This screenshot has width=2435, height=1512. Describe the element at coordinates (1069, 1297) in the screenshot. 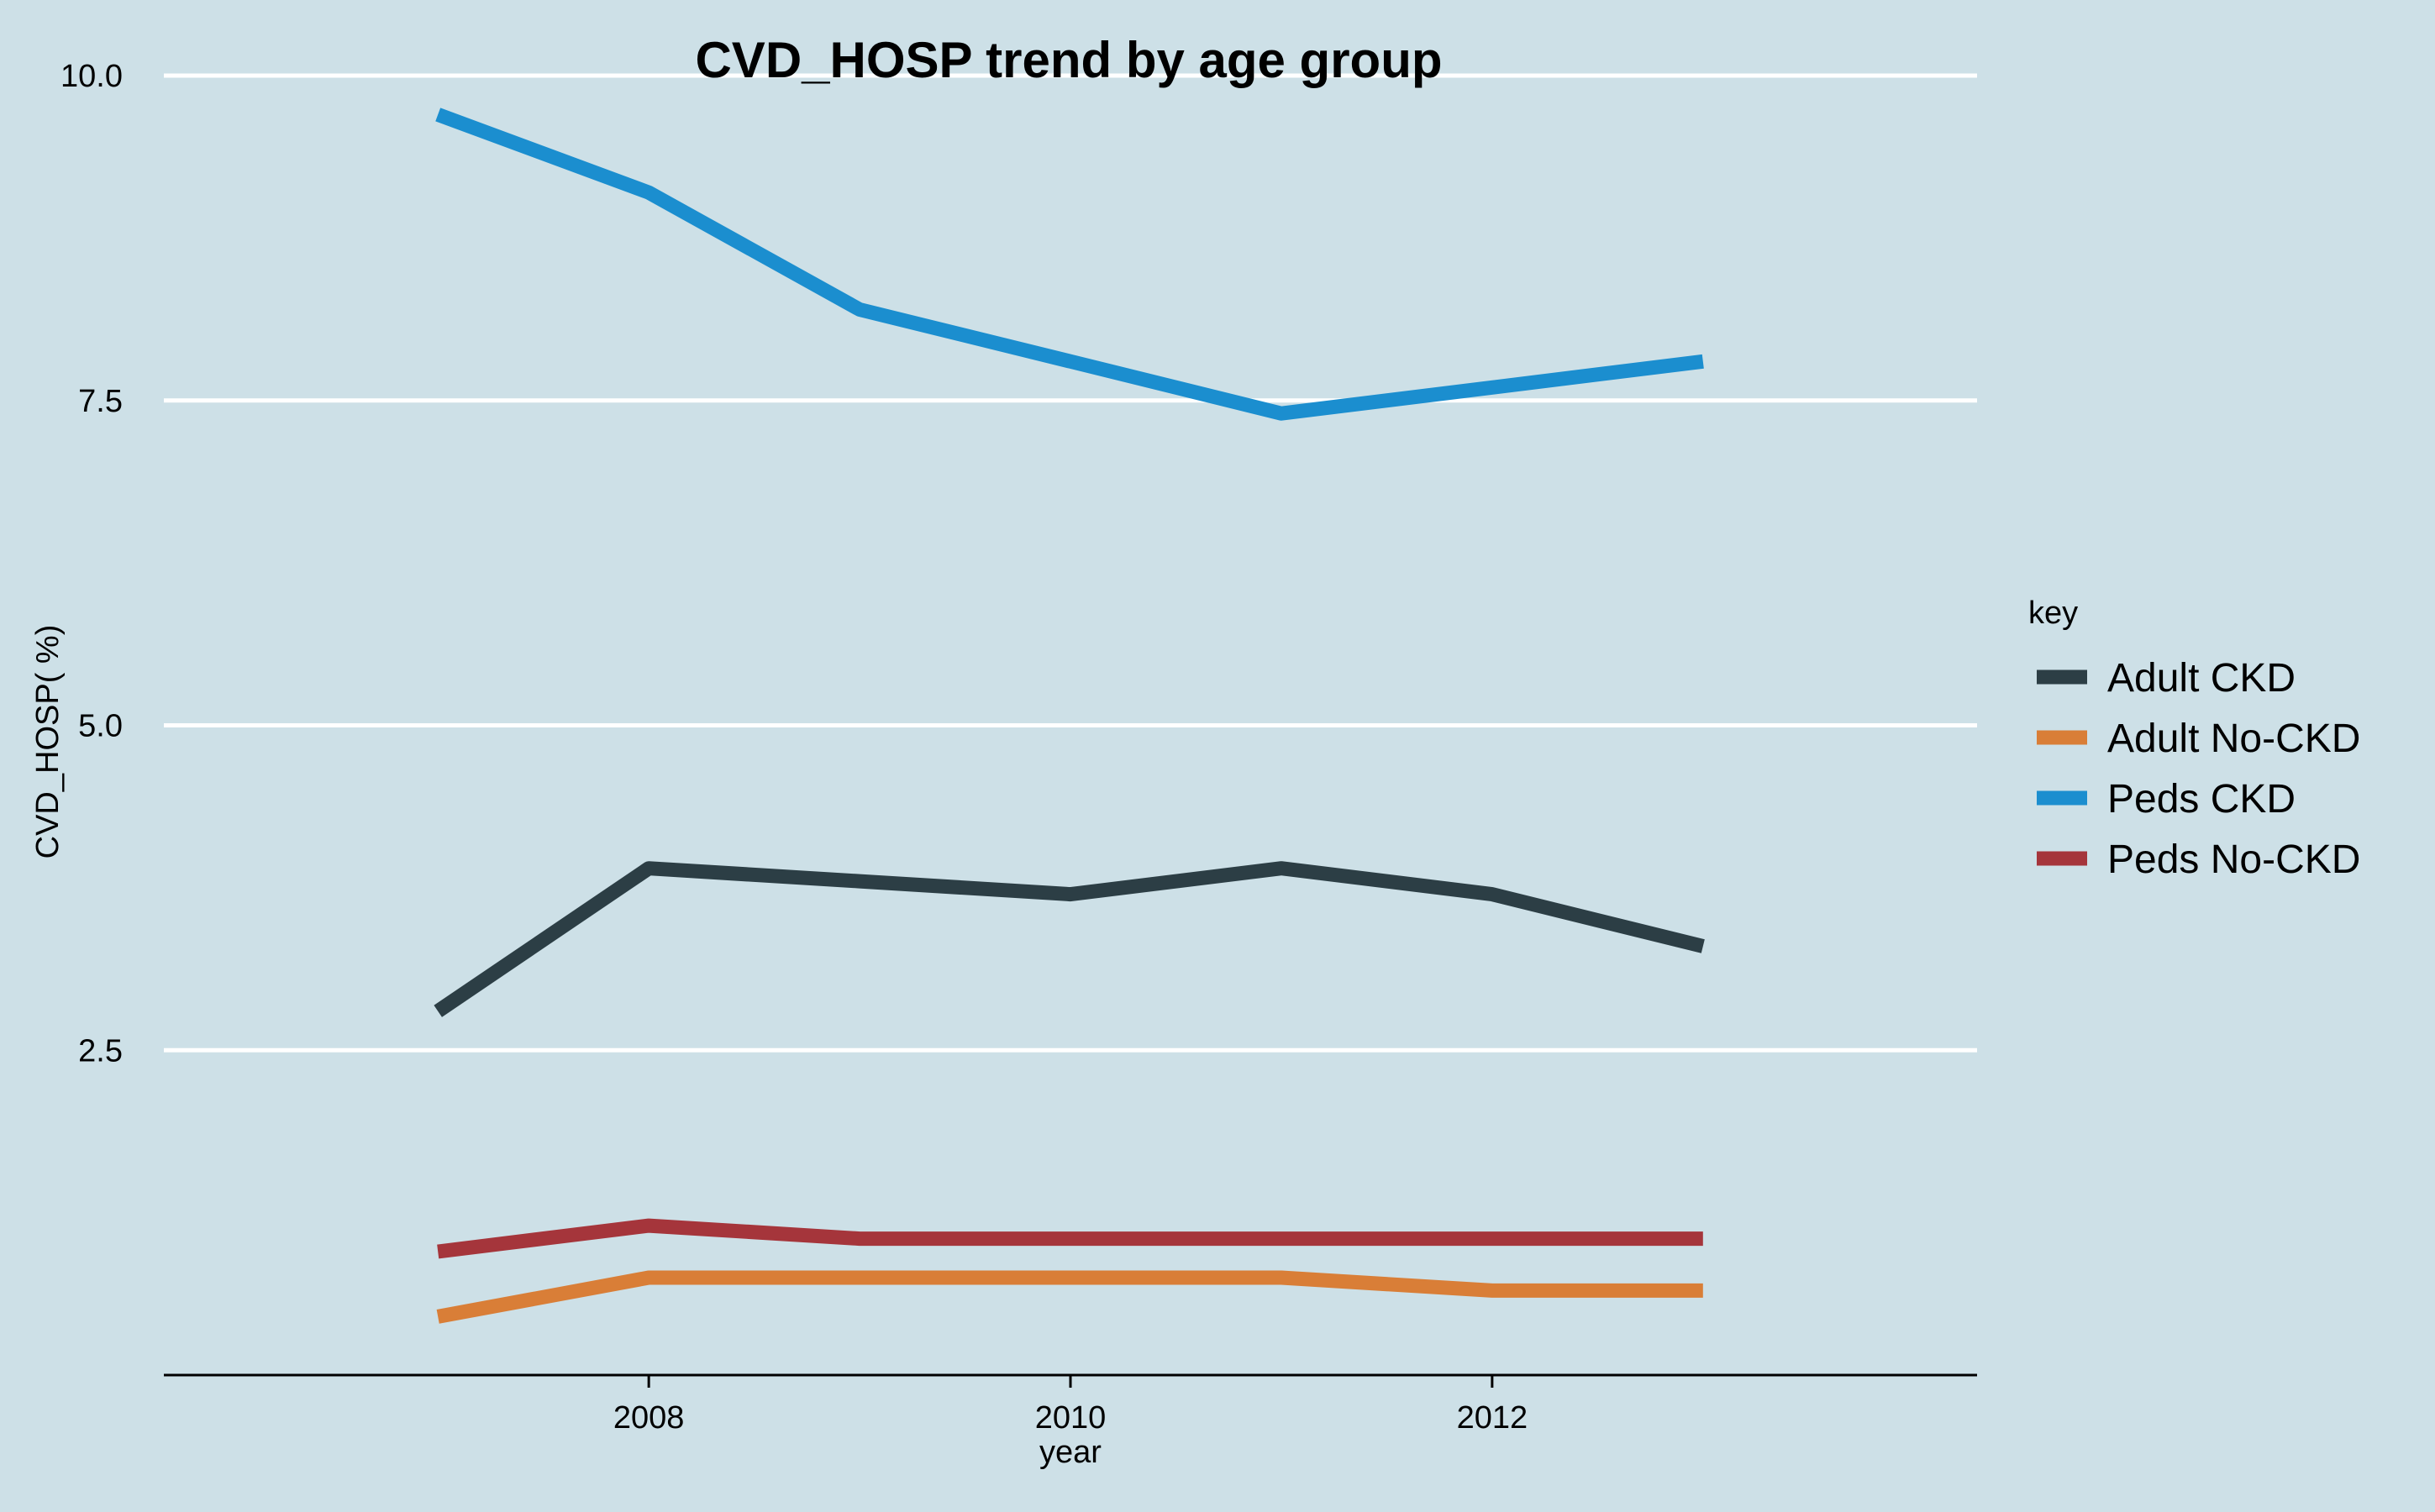

I see `series-line-adult-no-ckd` at that location.